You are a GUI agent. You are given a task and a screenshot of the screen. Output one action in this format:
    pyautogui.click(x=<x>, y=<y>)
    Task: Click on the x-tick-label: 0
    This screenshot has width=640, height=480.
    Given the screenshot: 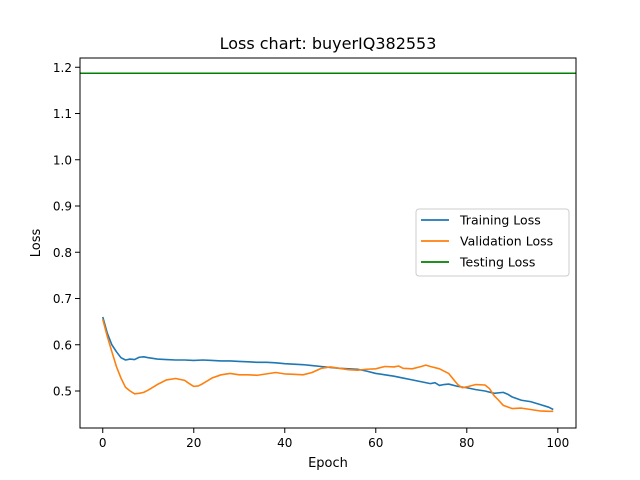 What is the action you would take?
    pyautogui.click(x=103, y=443)
    